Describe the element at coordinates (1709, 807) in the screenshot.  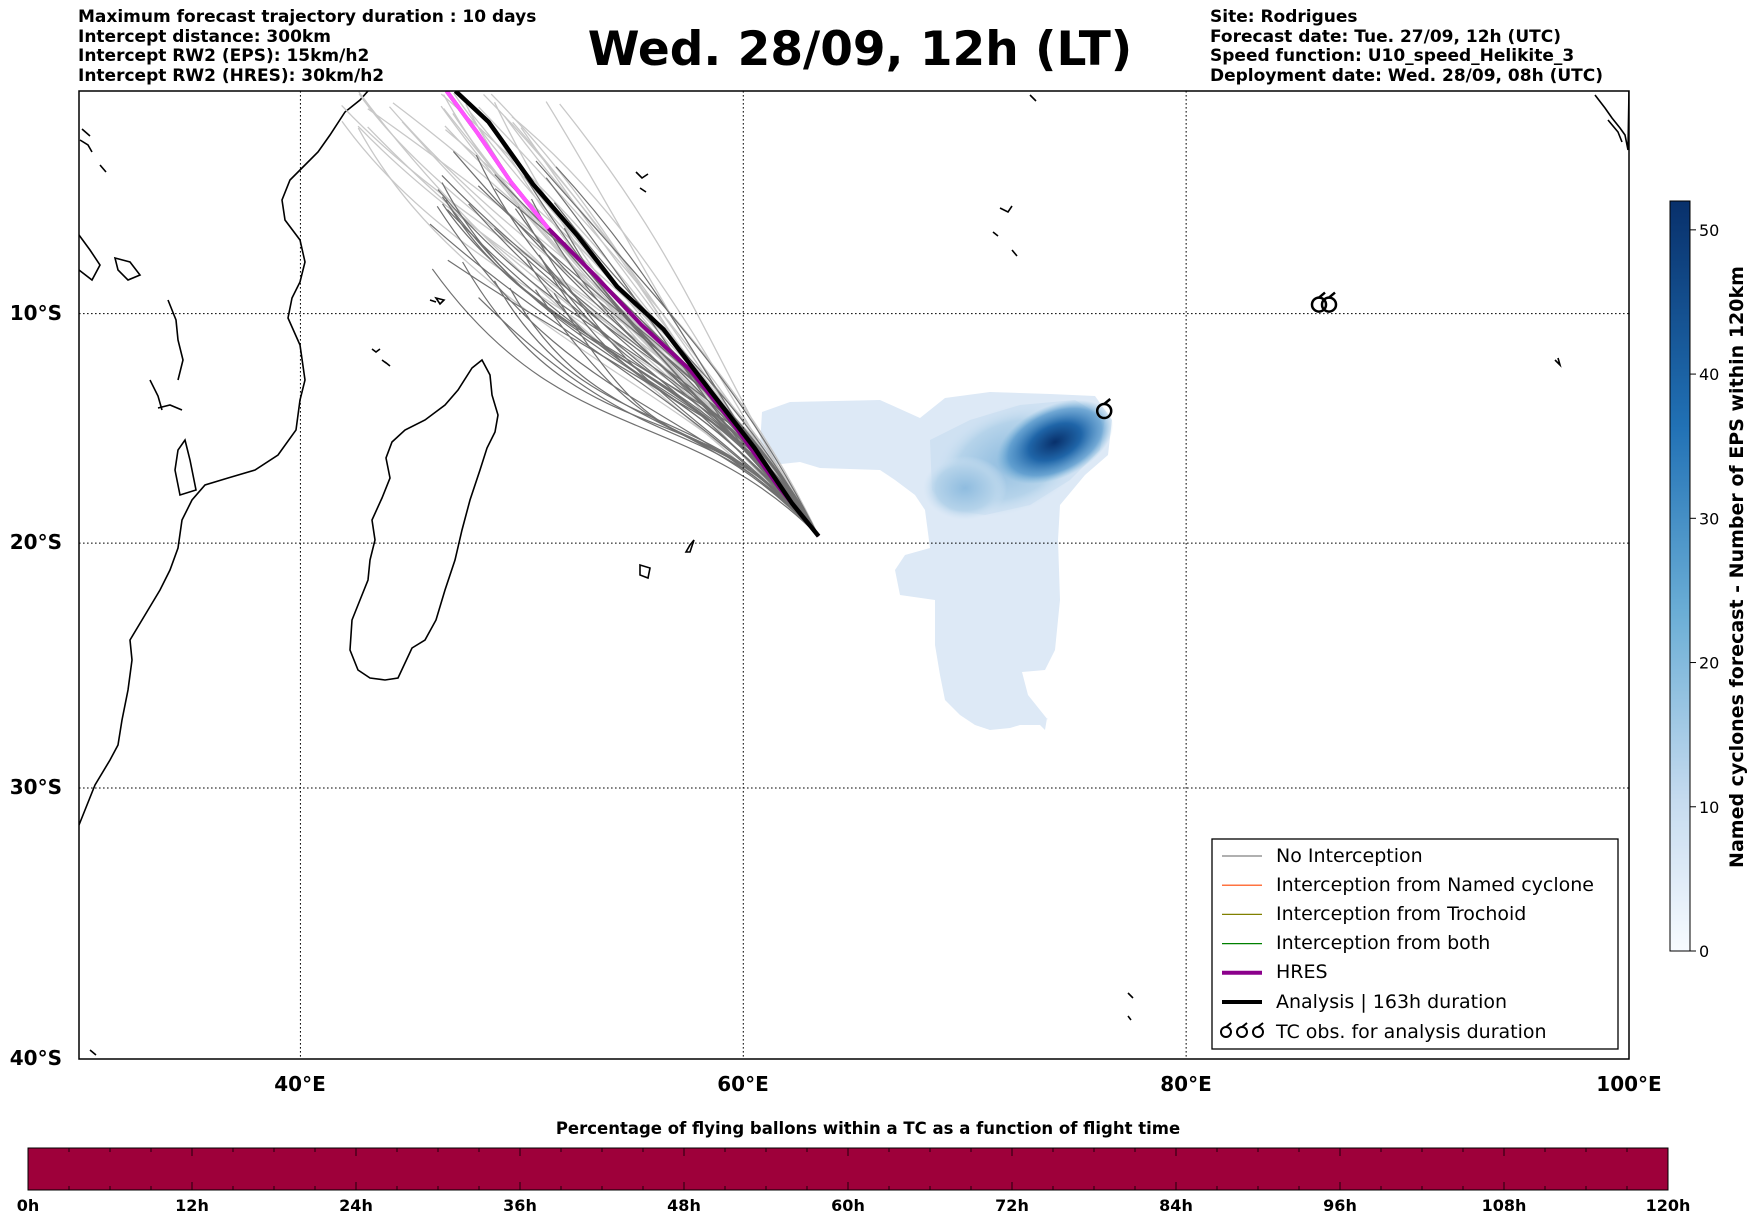
I see `colorbar-tick-label: 10` at that location.